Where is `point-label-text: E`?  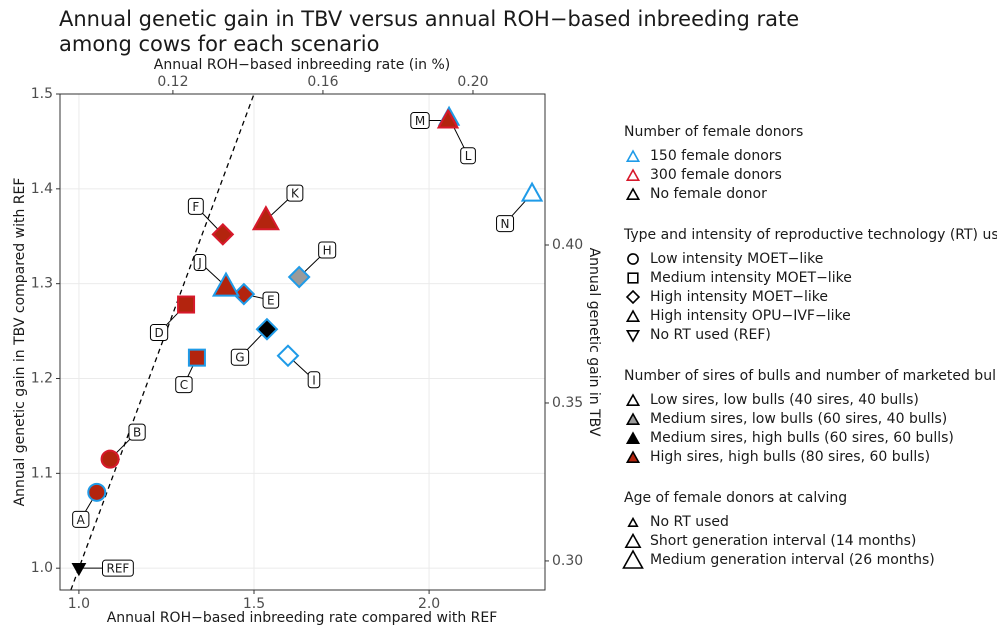 point-label-text: E is located at coordinates (271, 301).